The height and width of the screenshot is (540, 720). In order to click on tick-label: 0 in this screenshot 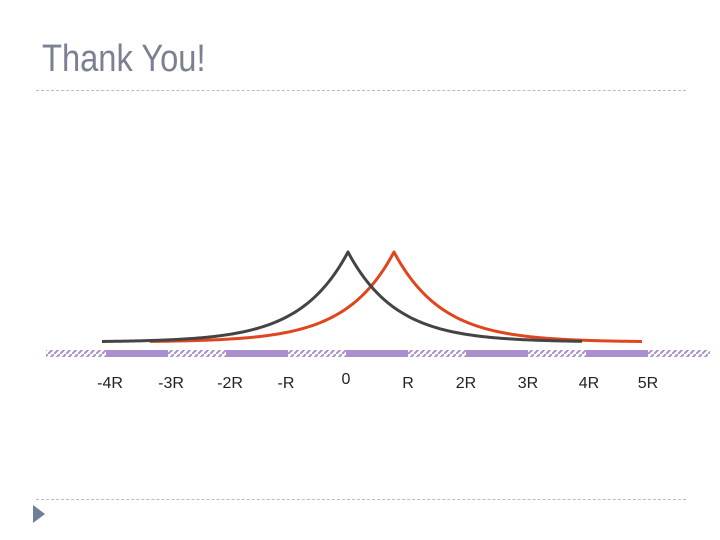, I will do `click(346, 379)`.